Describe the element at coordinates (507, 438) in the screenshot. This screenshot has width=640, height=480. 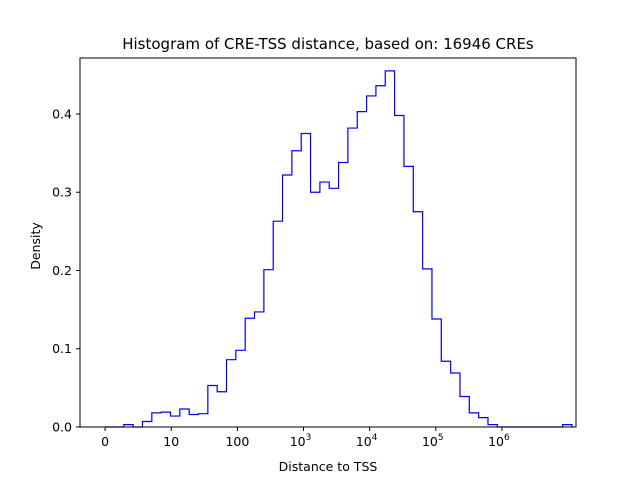
I see `x-tick-label-exponent: 6` at that location.